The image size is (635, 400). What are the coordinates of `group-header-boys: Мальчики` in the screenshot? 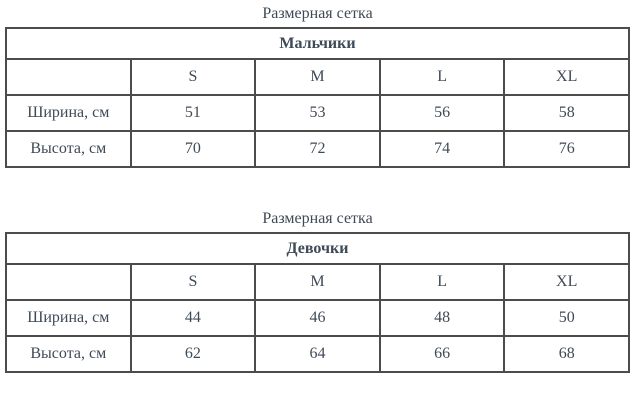 It's located at (317, 43).